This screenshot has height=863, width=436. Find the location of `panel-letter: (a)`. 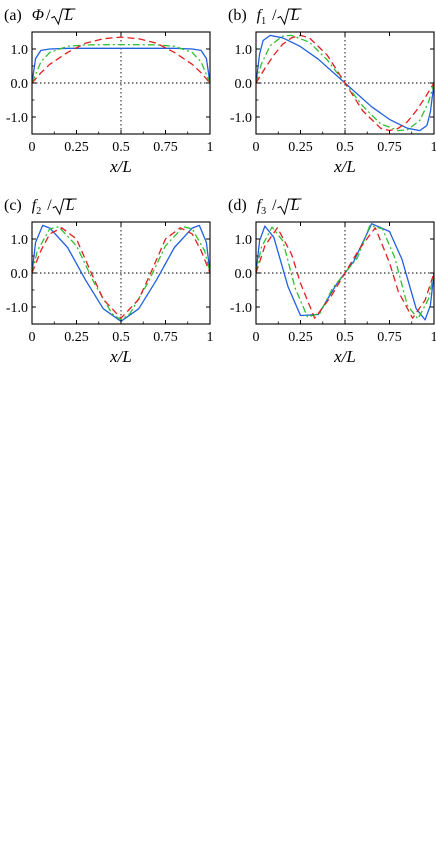

panel-letter: (a) is located at coordinates (13, 15).